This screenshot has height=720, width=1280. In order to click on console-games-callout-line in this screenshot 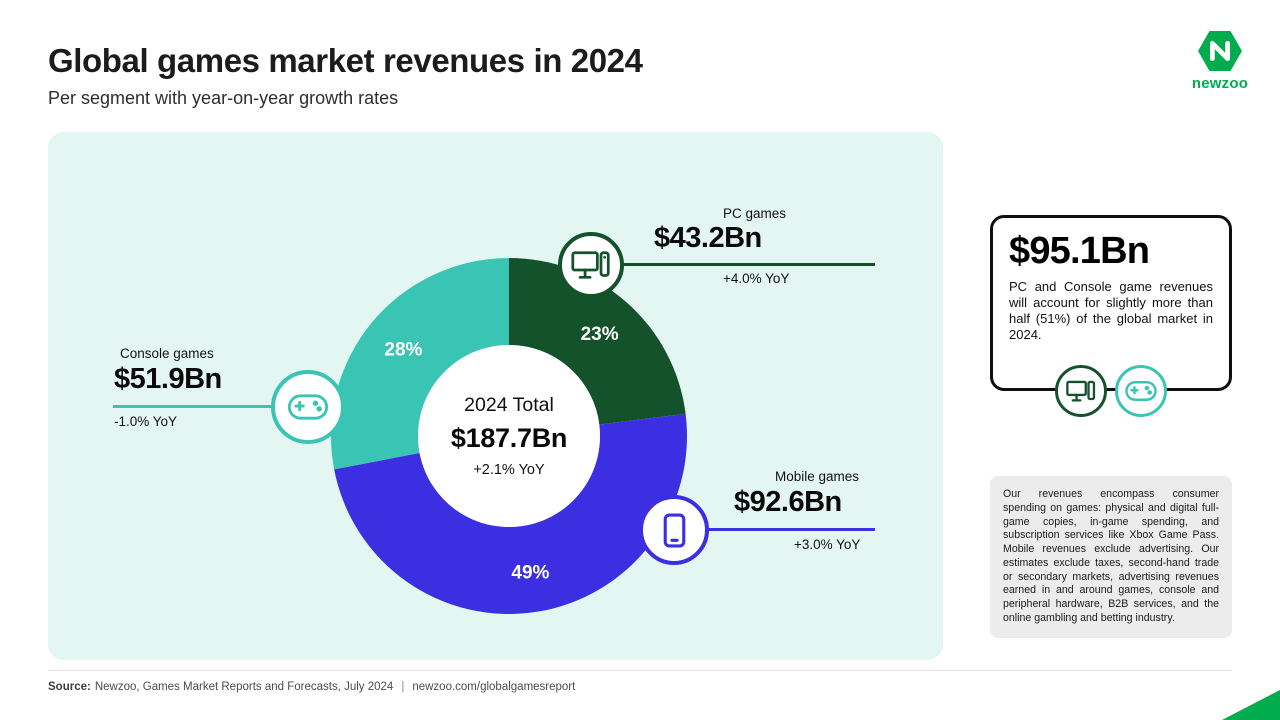, I will do `click(193, 406)`.